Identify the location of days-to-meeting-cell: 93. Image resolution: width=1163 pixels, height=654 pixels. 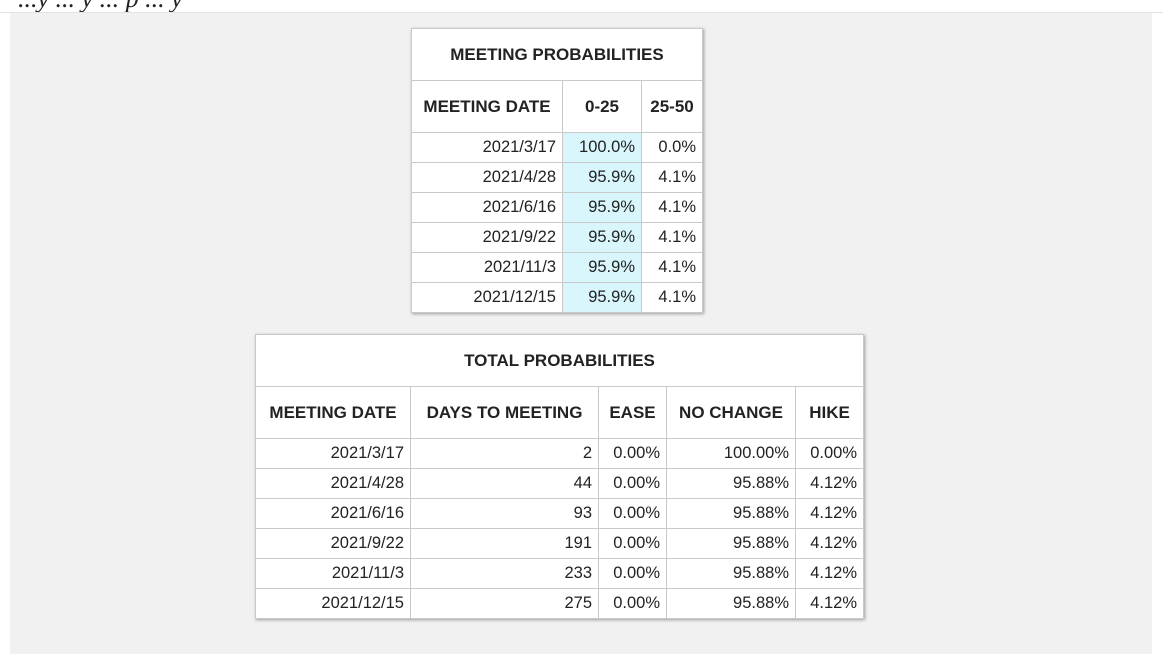
(504, 513).